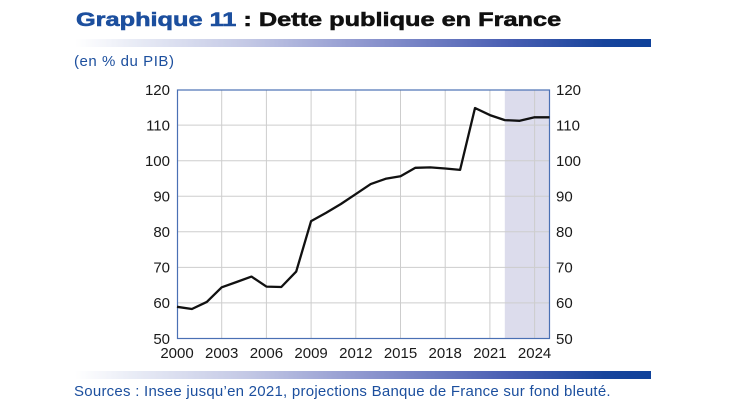 This screenshot has width=730, height=410. I want to click on svg-text: 2006, so click(266, 353).